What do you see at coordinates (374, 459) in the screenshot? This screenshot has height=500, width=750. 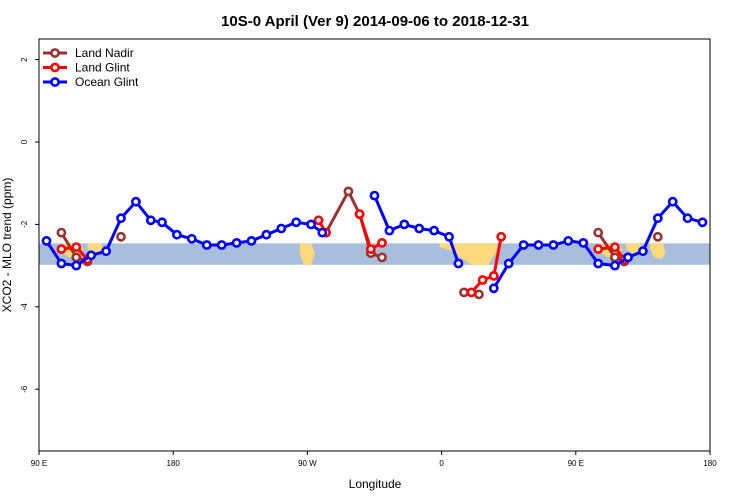 I see `x-axis: 90 E 180 90 W 0 90 E 180` at bounding box center [374, 459].